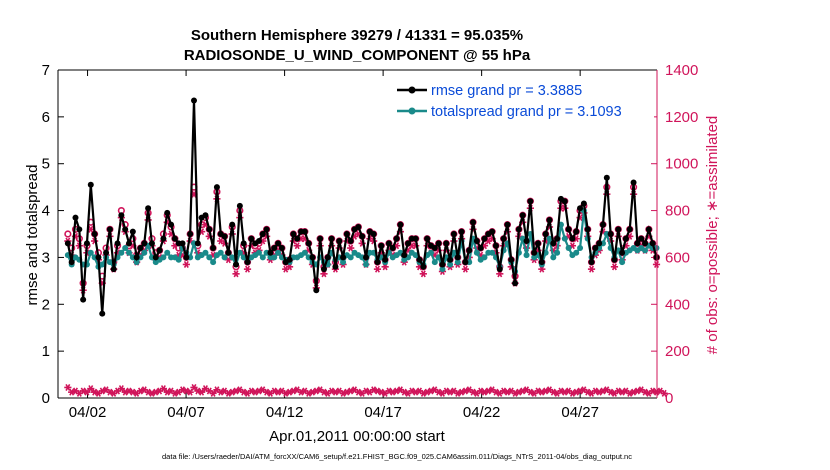 This screenshot has width=830, height=470. Describe the element at coordinates (506, 91) in the screenshot. I see `legend-rmse-label: rmse grand pr = 3.3885` at that location.